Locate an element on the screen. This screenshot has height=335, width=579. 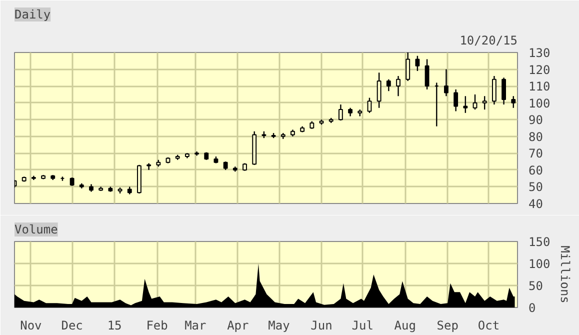
chart-title: Volume is located at coordinates (36, 229).